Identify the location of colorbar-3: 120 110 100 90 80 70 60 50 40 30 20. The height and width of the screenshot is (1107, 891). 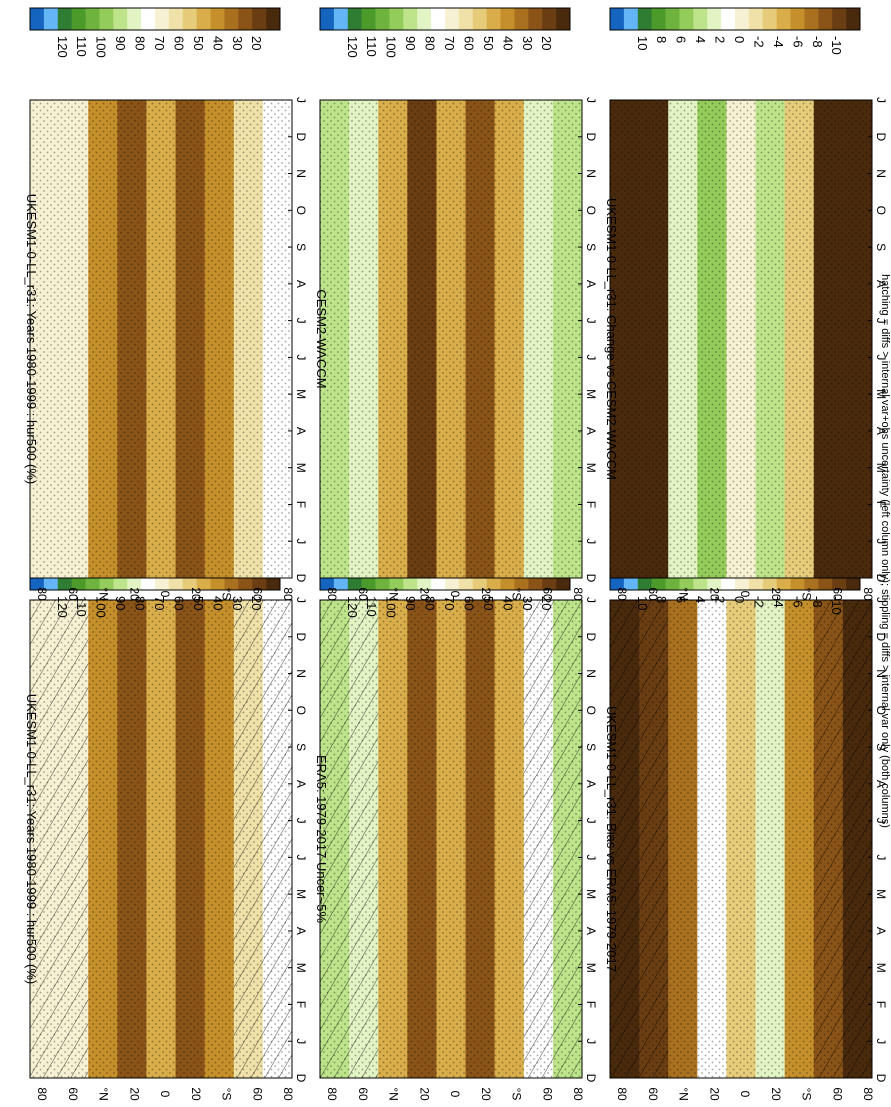
(155, 32).